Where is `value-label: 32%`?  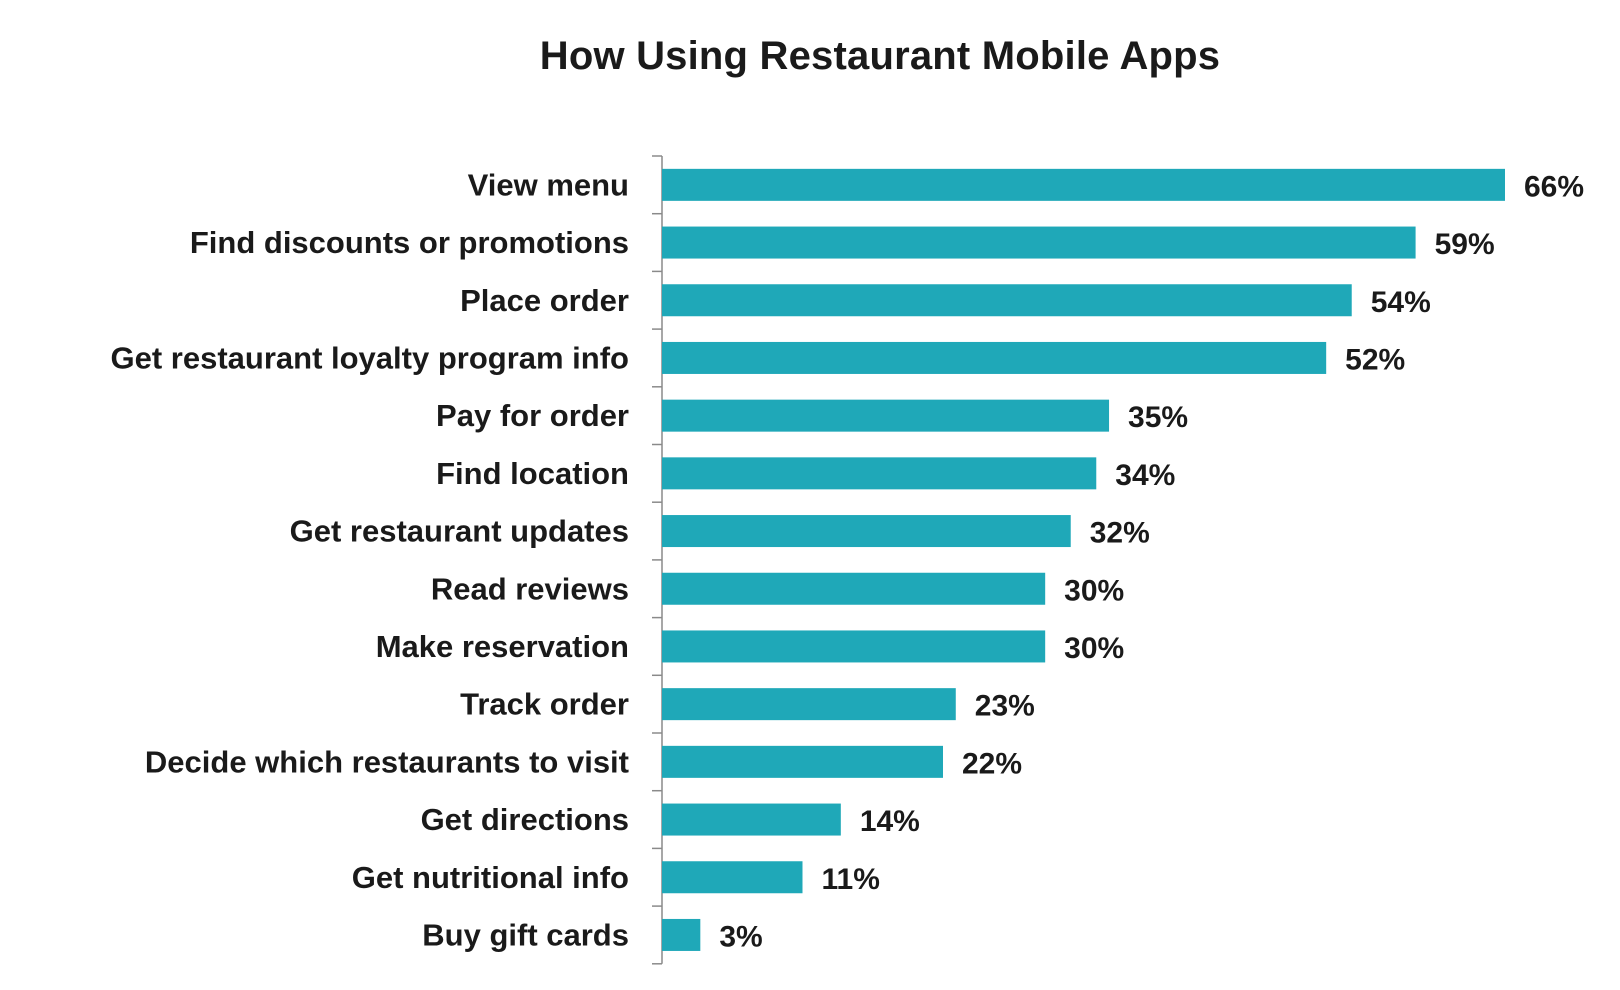 value-label: 32% is located at coordinates (1120, 533).